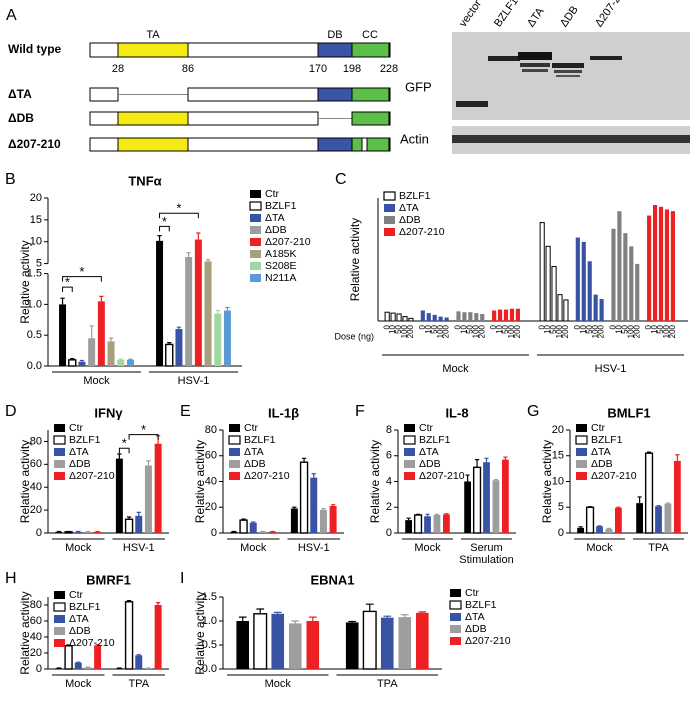 This screenshot has height=703, width=696. Describe the element at coordinates (82, 279) in the screenshot. I see `significance-bracket` at that location.